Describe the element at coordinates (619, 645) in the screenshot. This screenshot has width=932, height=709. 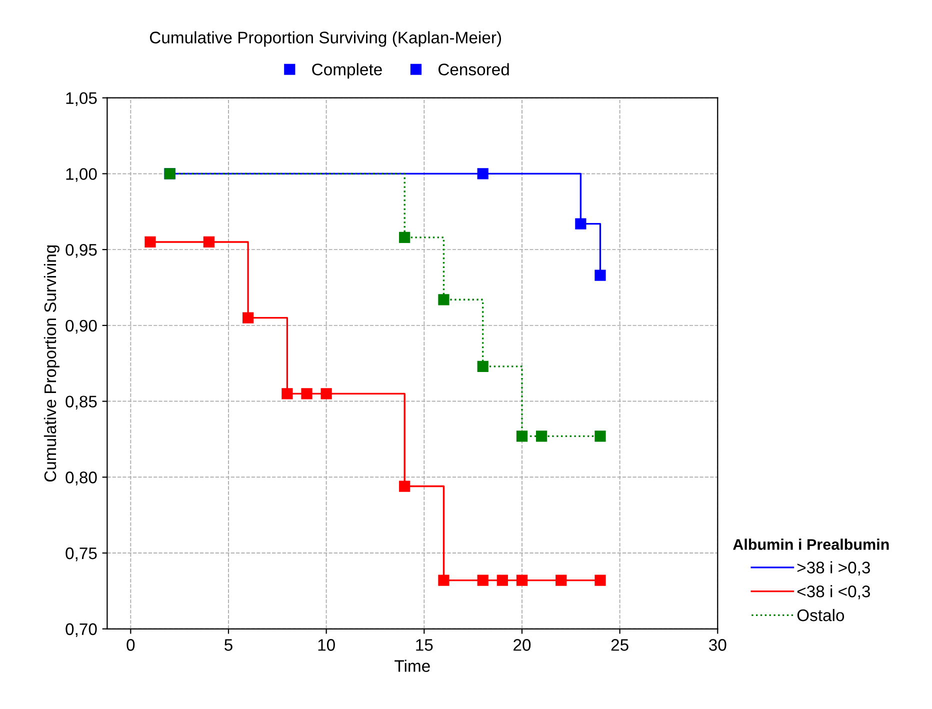
I see `x-tick-label: 25` at that location.